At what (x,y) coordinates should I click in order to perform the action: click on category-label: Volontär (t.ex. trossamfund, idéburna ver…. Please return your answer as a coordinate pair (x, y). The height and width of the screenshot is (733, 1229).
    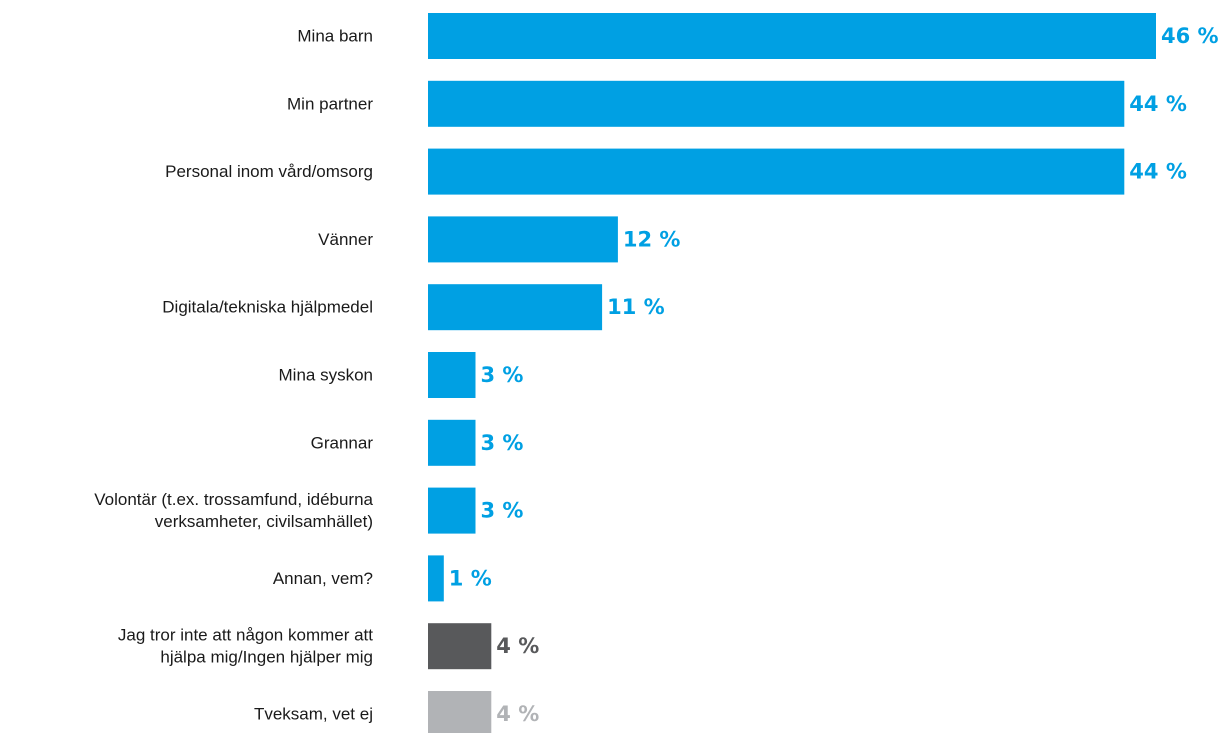
    Looking at the image, I should click on (233, 510).